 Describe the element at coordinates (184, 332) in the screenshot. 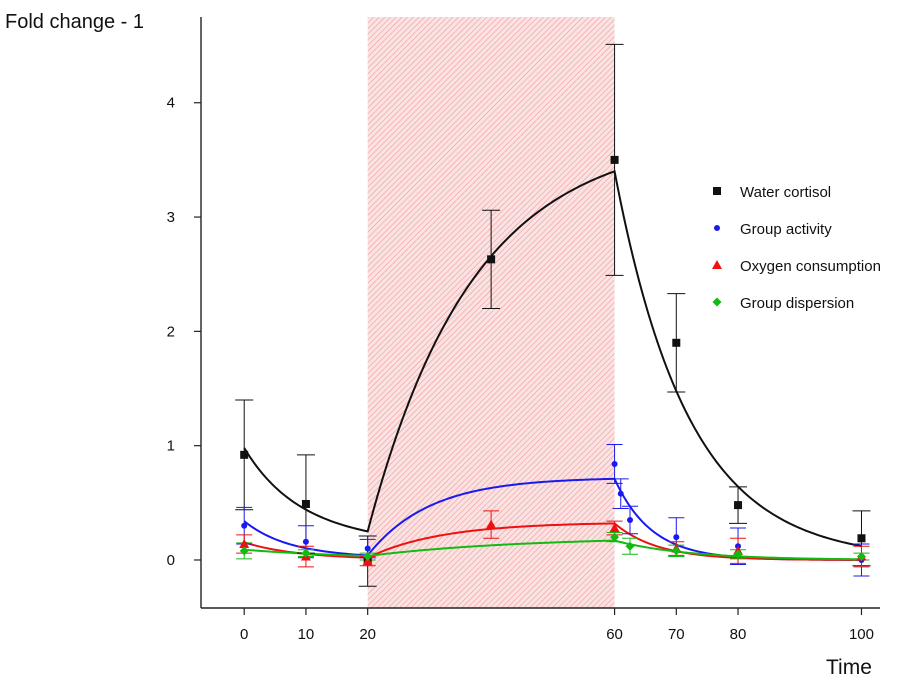

I see `y-ticks: 0 1 2 3 4` at that location.